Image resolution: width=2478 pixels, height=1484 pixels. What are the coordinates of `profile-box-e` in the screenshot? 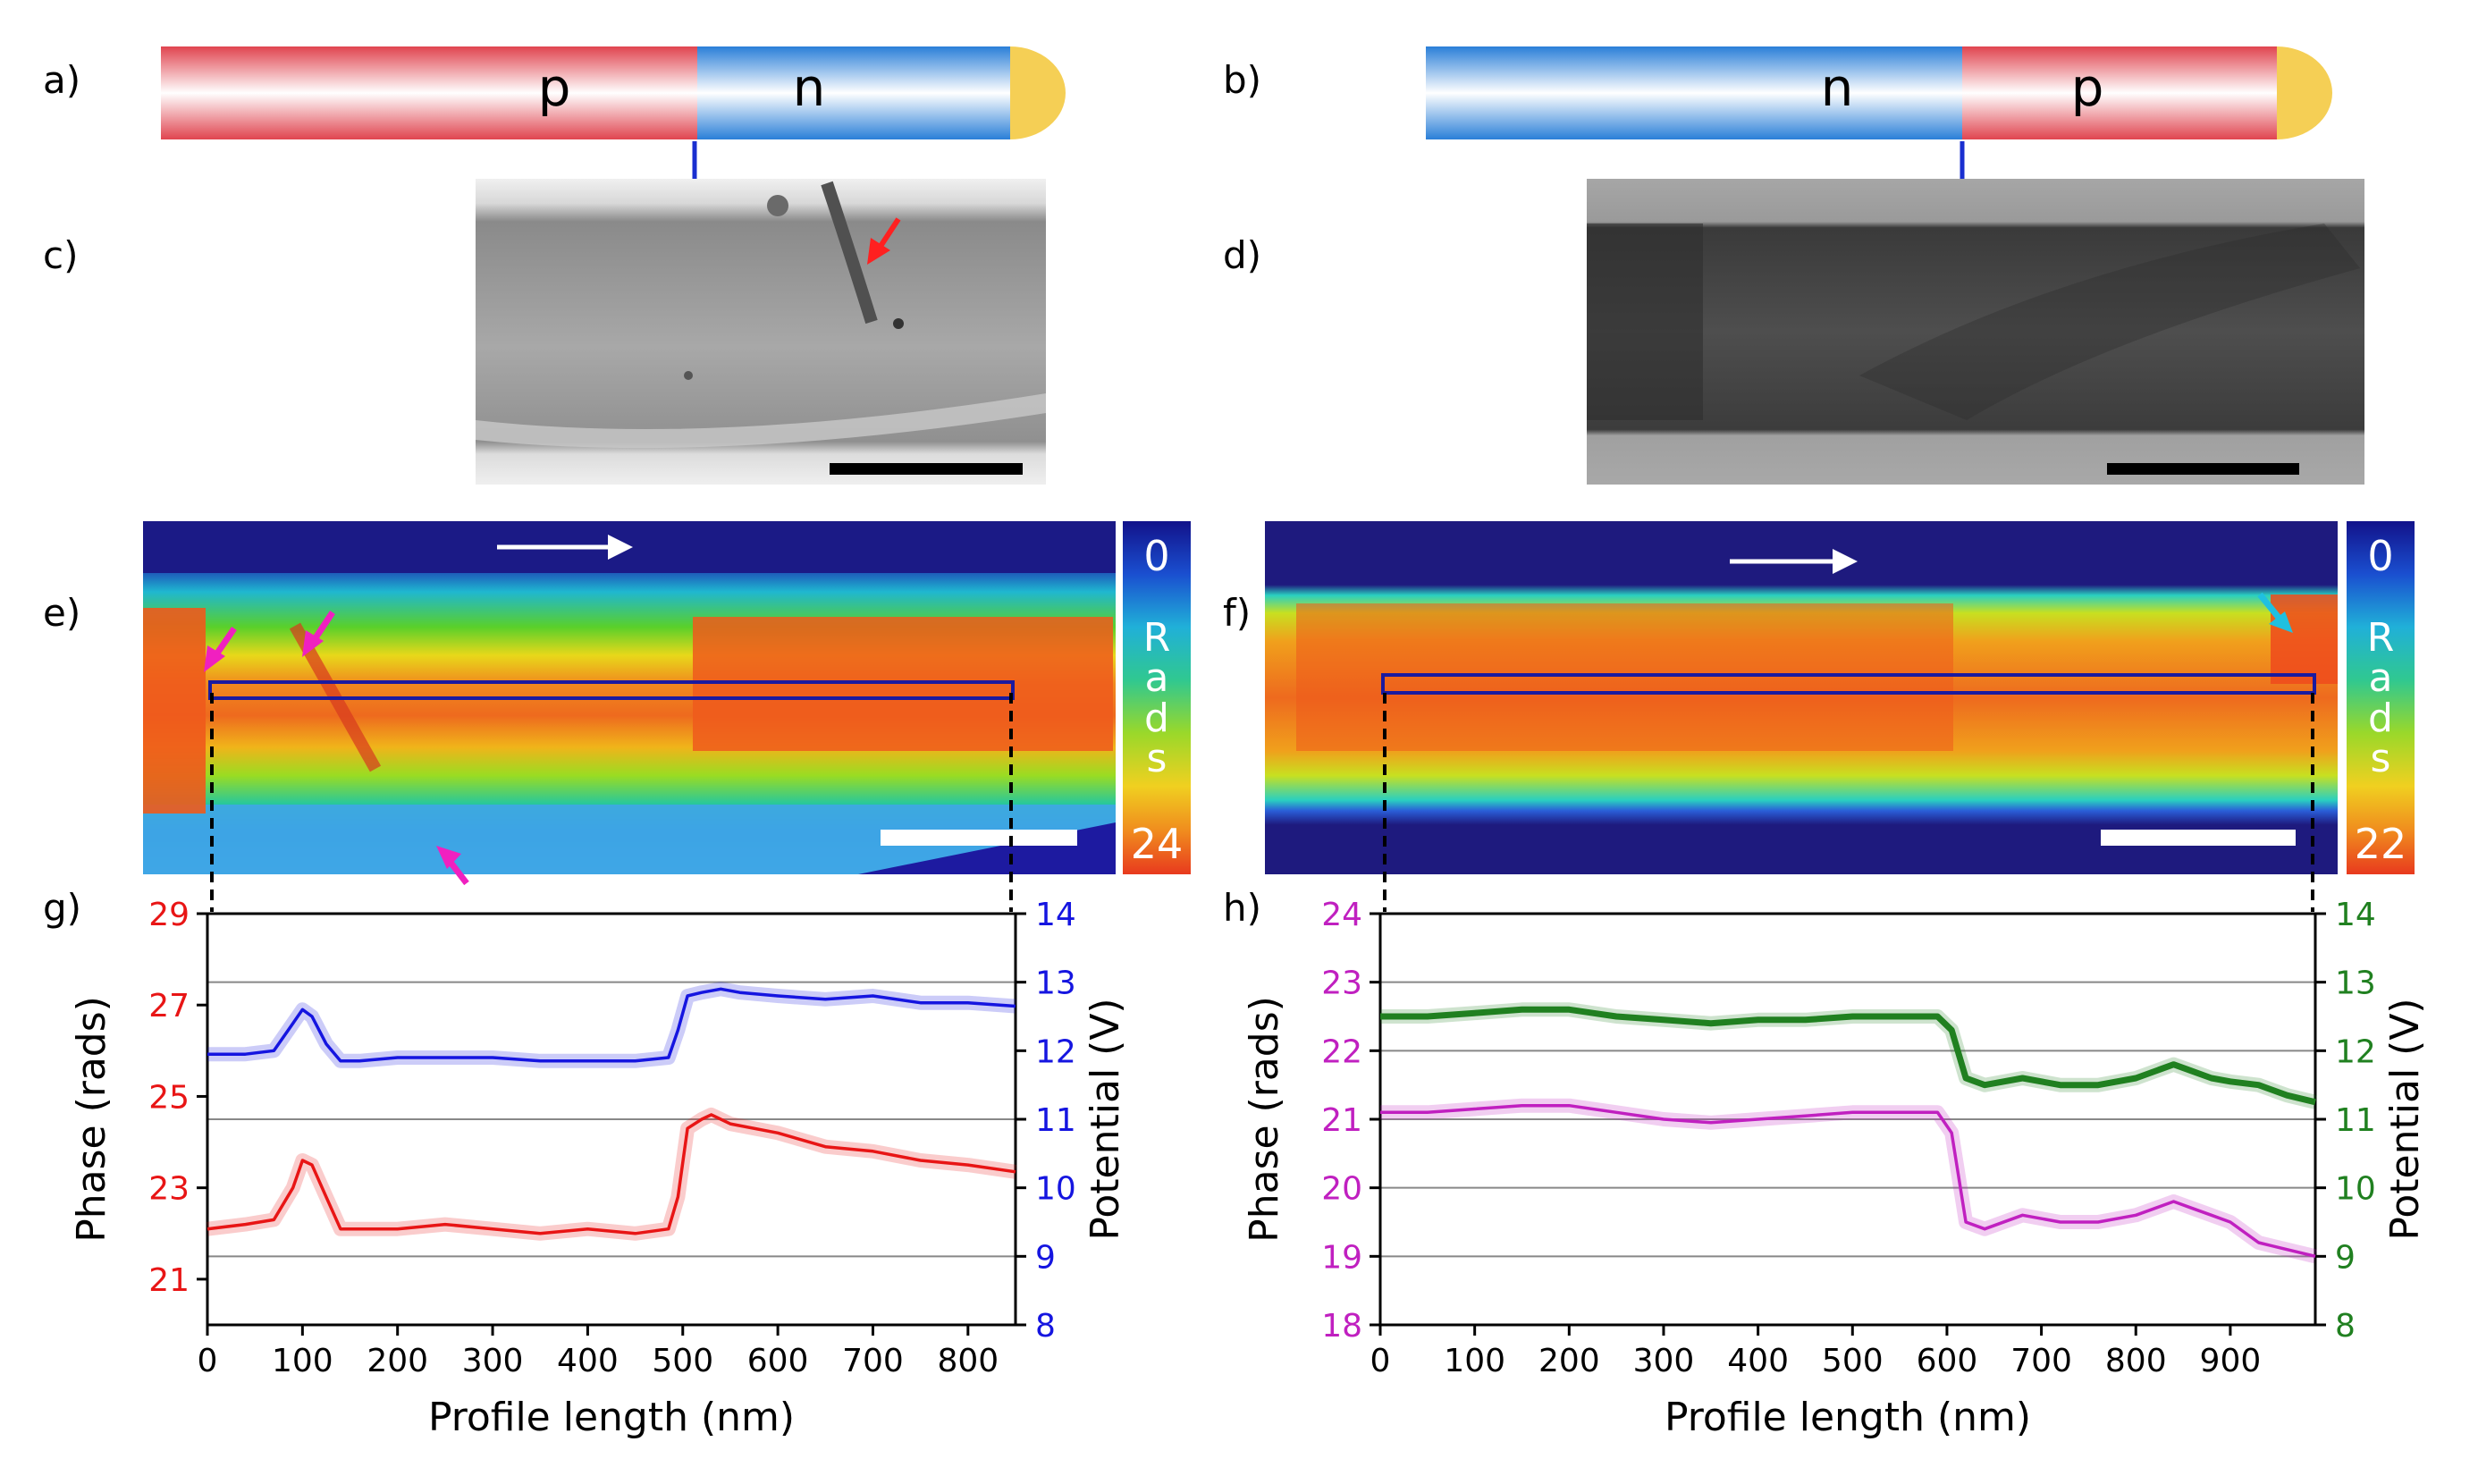 It's located at (611, 690).